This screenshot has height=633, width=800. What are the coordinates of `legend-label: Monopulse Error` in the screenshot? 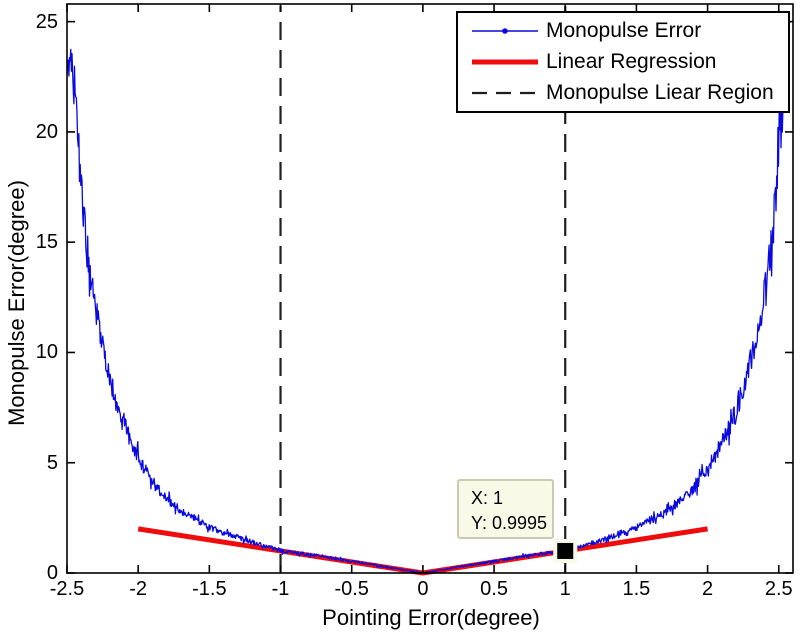 It's located at (624, 30).